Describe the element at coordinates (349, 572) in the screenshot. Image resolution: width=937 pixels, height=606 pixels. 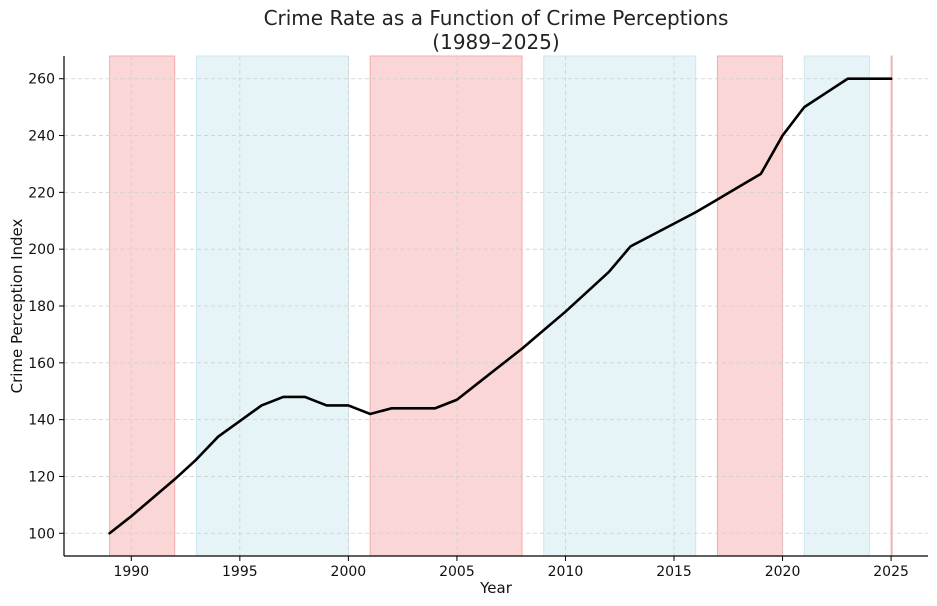
I see `x-tick-label-2000: 2000` at that location.